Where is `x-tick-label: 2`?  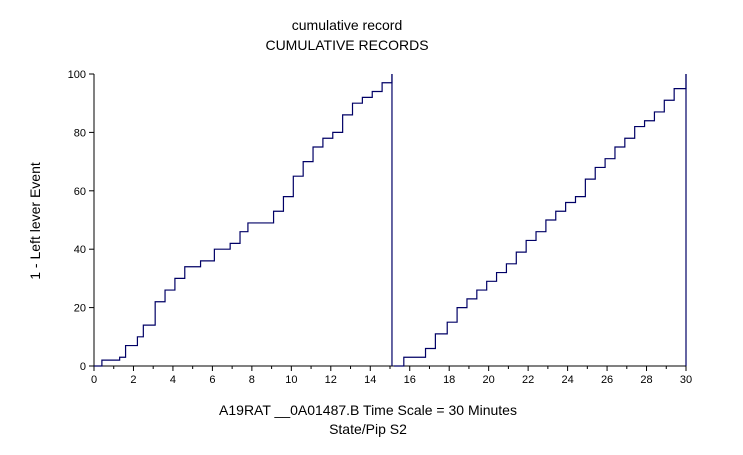 x-tick-label: 2 is located at coordinates (133, 380).